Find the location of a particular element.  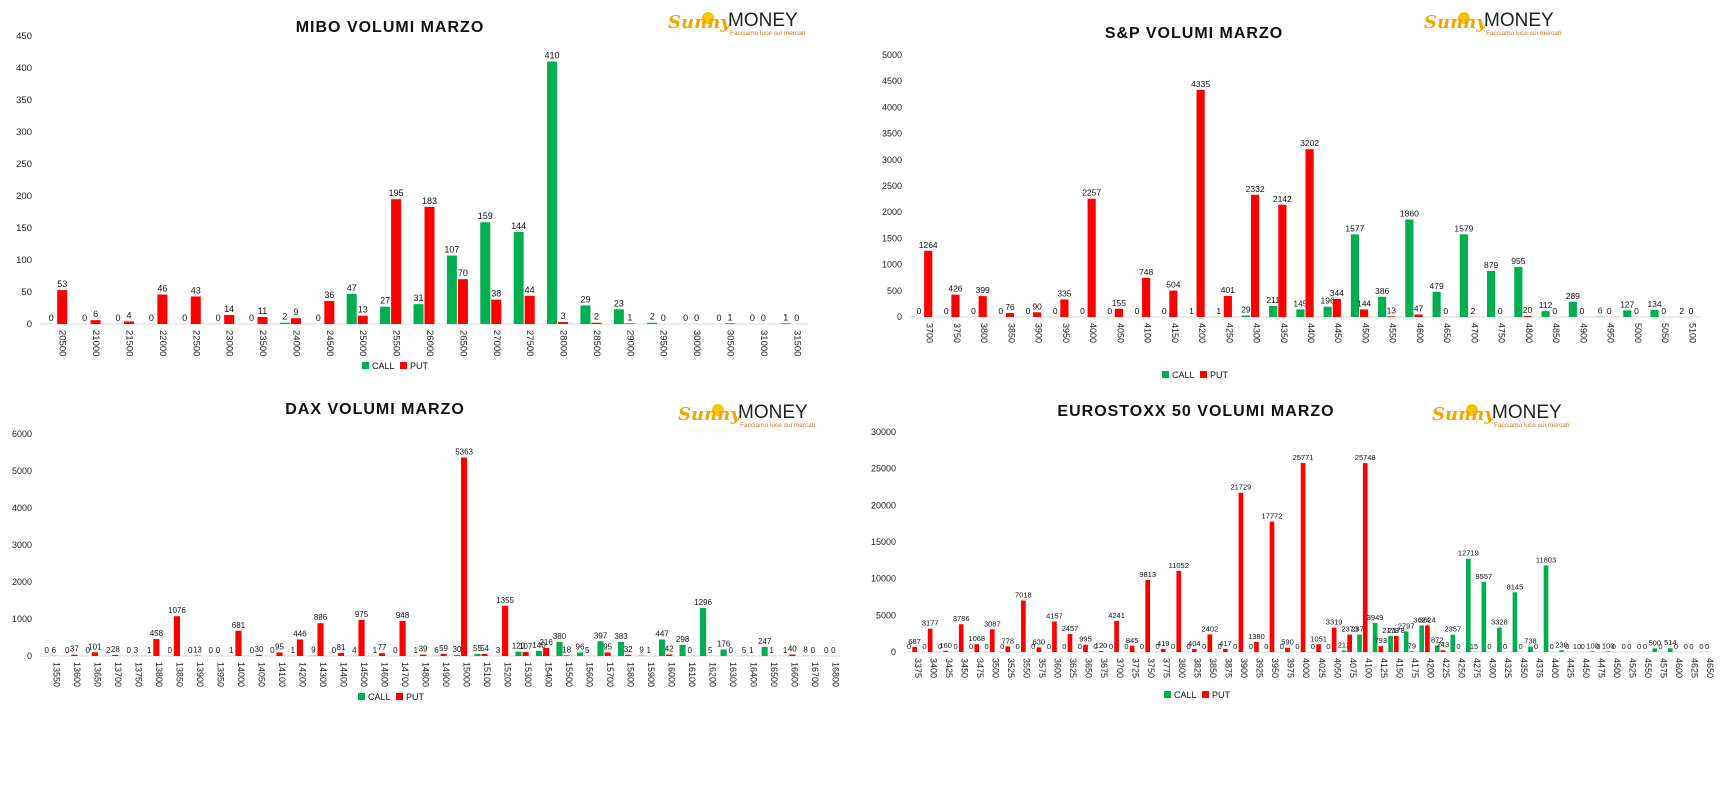

x-tick-label: 3750 is located at coordinates (1151, 668).